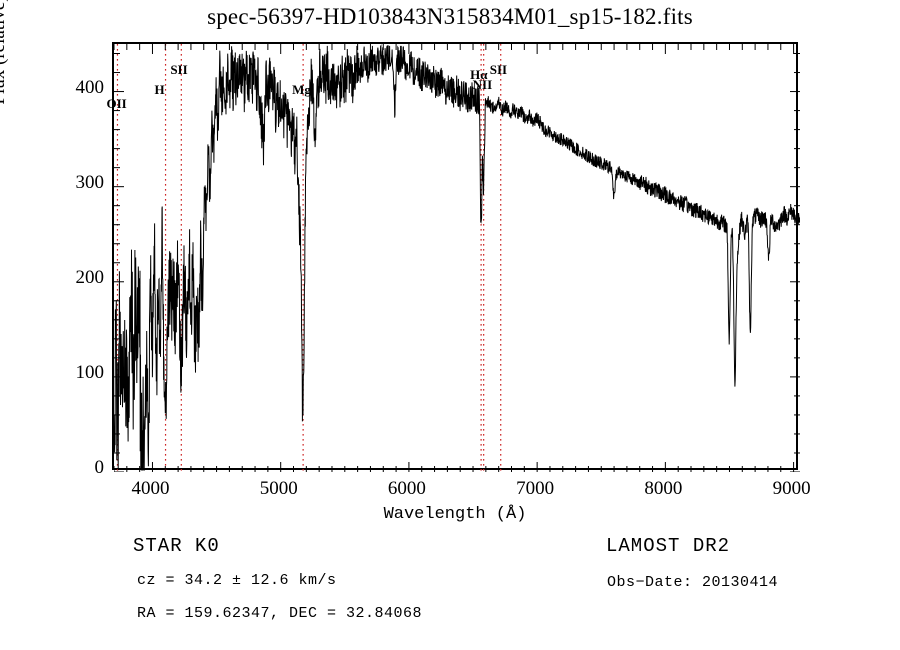 This screenshot has width=900, height=650. Describe the element at coordinates (668, 546) in the screenshot. I see `survey-name: LAMOST DR2` at that location.